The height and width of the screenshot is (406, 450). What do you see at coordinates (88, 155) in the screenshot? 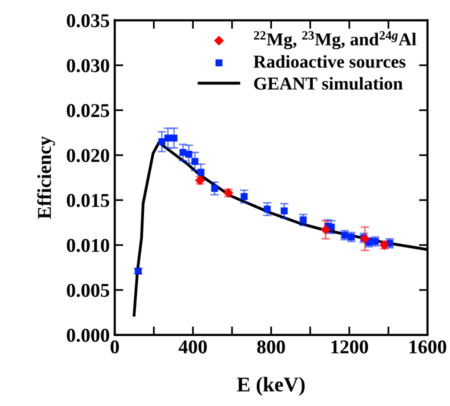
I see `y-tick-label: 0.020` at bounding box center [88, 155].